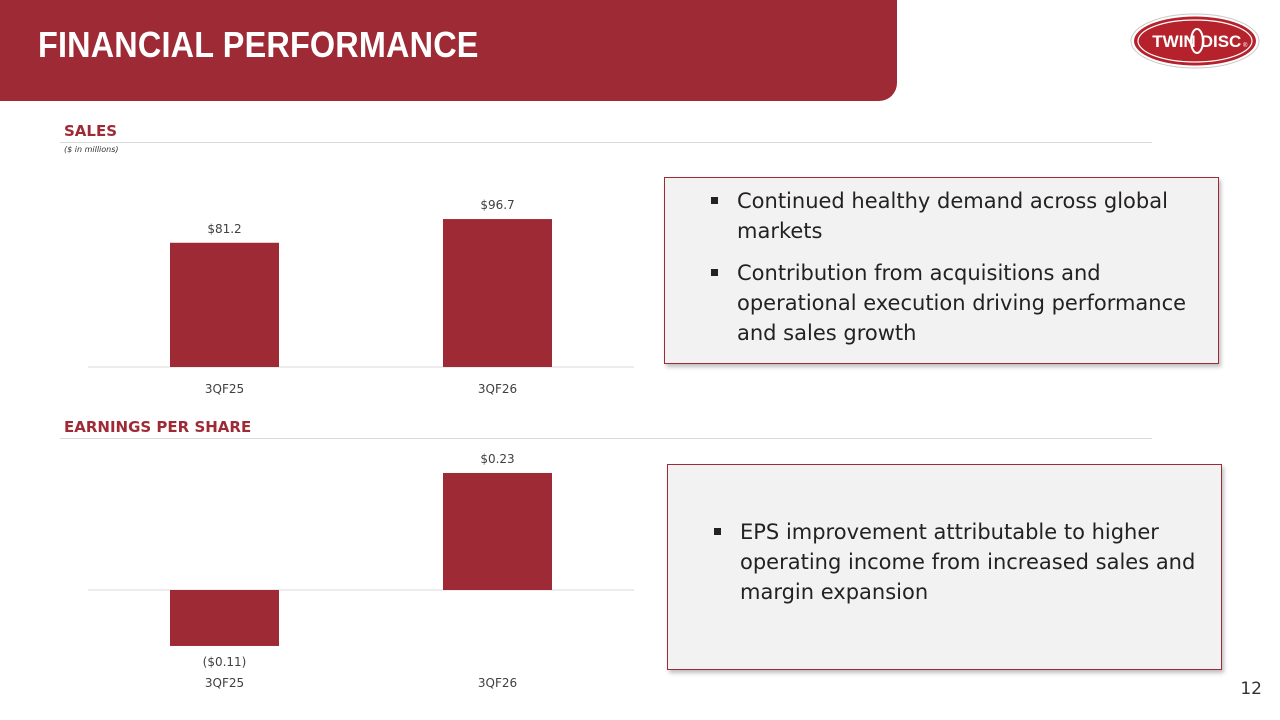 This screenshot has width=1280, height=720. Describe the element at coordinates (91, 131) in the screenshot. I see `sales-section-title: SALES` at that location.